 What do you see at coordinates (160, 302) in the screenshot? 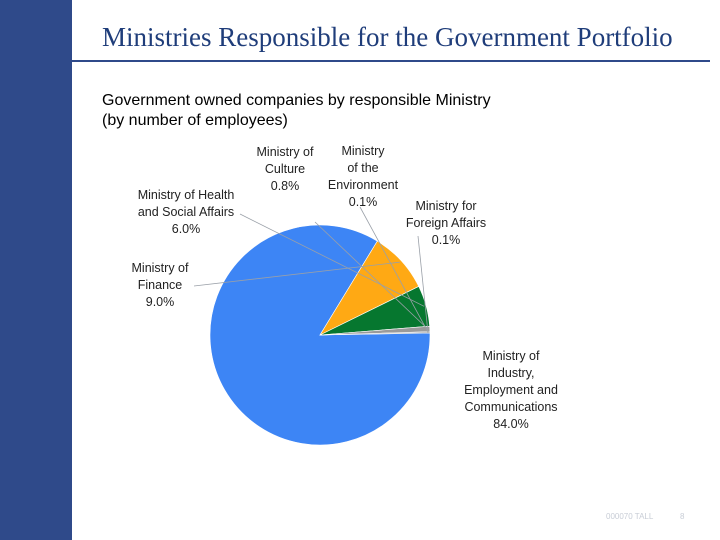
I see `slice-value-2: 9.0%` at bounding box center [160, 302].